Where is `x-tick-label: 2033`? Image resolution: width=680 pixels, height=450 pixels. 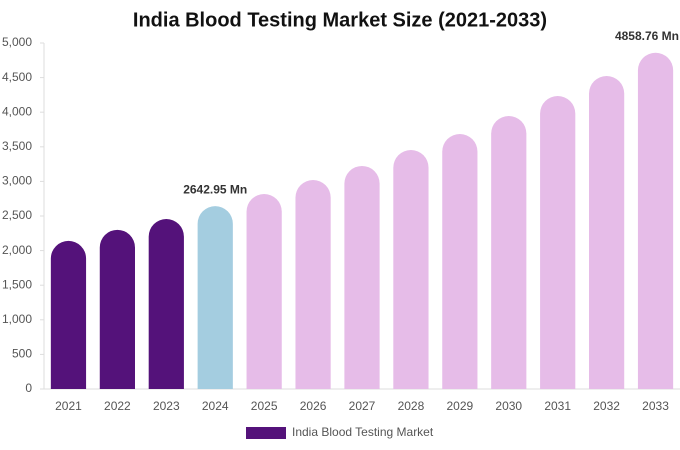 x-tick-label: 2033 is located at coordinates (655, 406).